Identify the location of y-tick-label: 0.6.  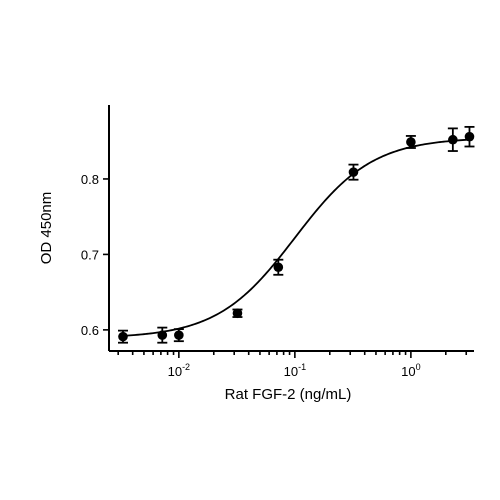
(90, 330).